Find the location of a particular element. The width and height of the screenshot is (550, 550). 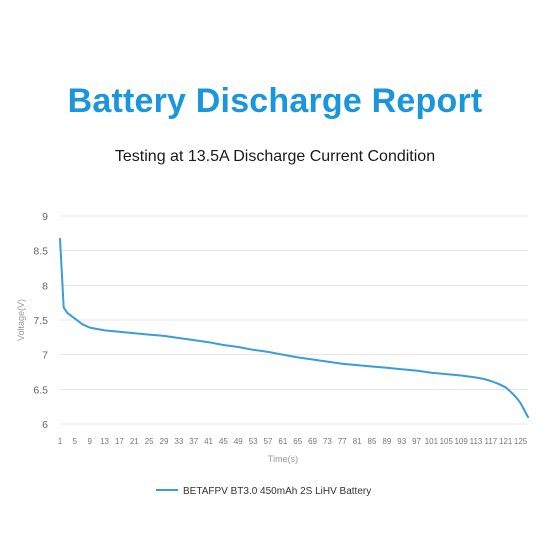

x-axis-label: Time(s) is located at coordinates (283, 459).